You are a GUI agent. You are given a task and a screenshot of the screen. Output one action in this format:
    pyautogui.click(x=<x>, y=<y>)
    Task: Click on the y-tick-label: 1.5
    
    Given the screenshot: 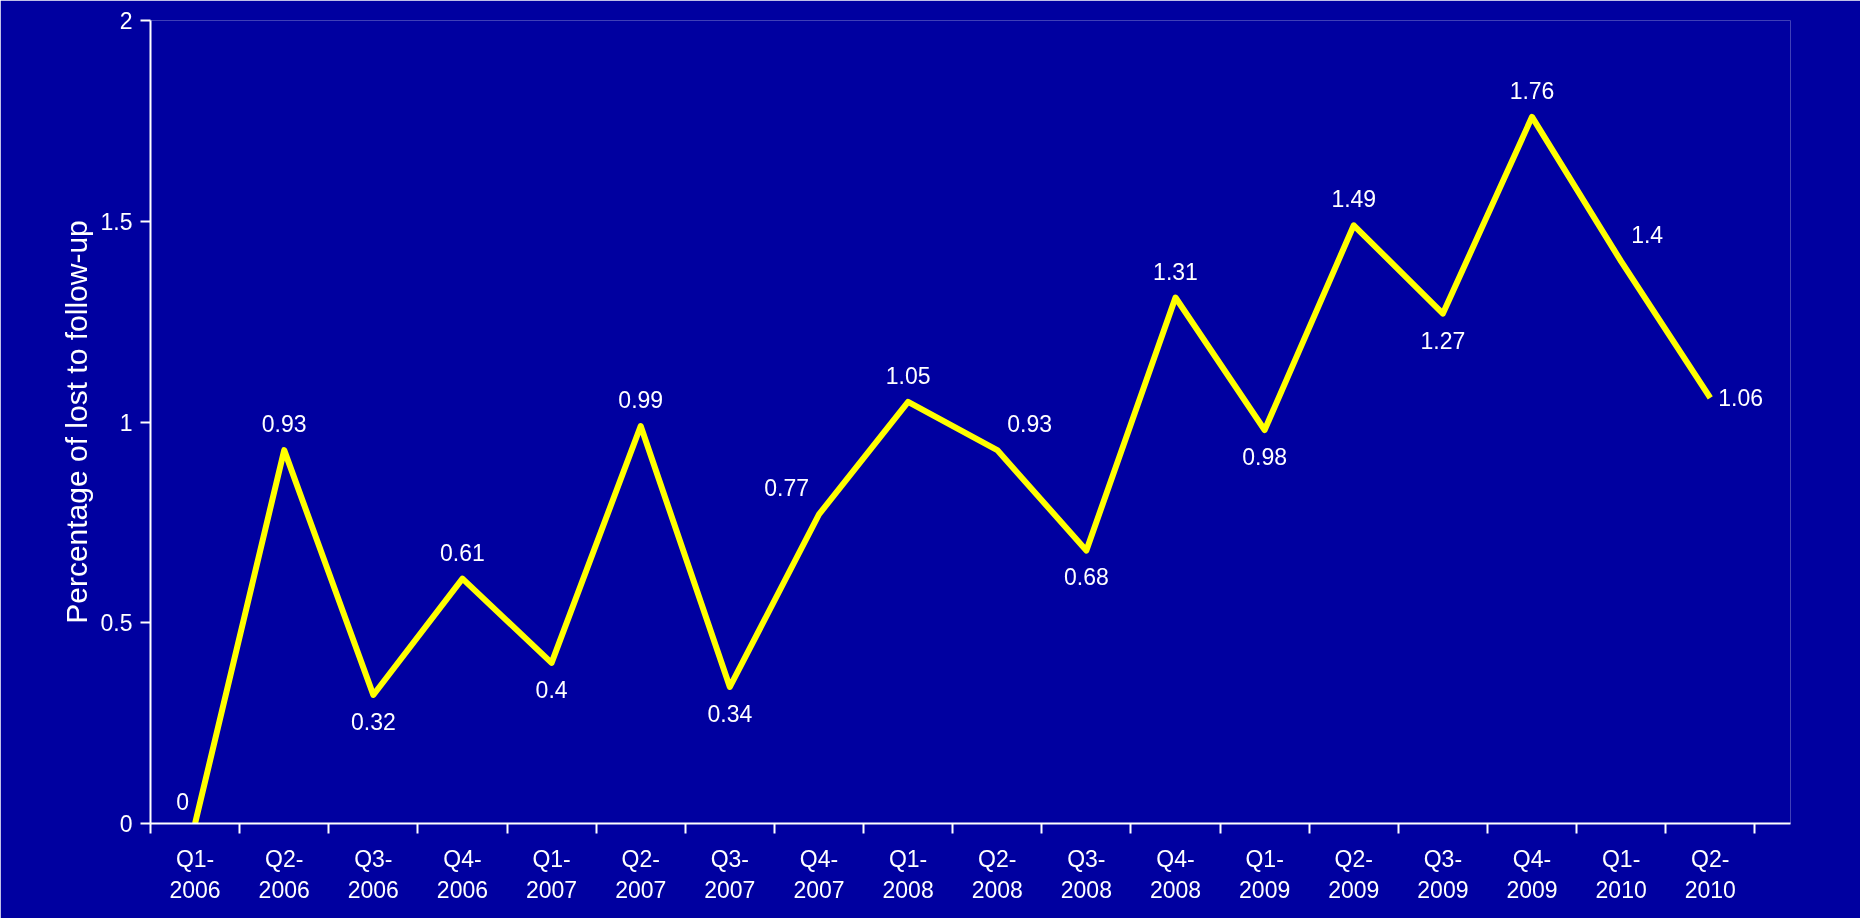 What is the action you would take?
    pyautogui.click(x=116, y=221)
    